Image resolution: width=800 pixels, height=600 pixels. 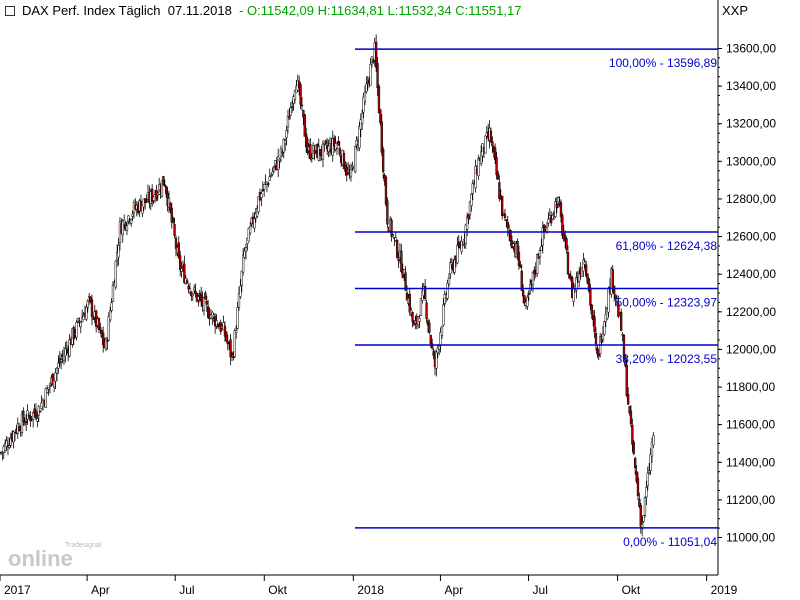 What do you see at coordinates (750, 500) in the screenshot?
I see `y-tick-label: 11200,00` at bounding box center [750, 500].